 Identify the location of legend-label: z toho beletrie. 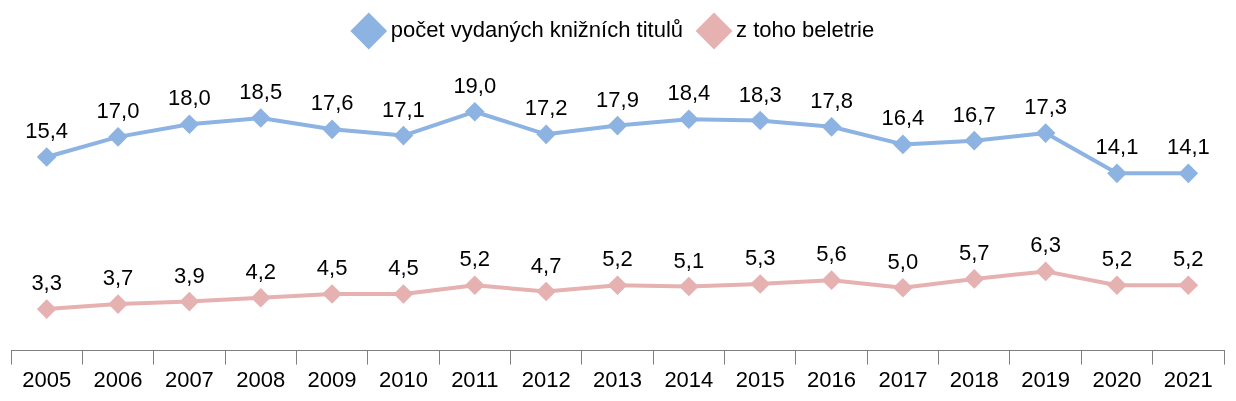
(805, 30).